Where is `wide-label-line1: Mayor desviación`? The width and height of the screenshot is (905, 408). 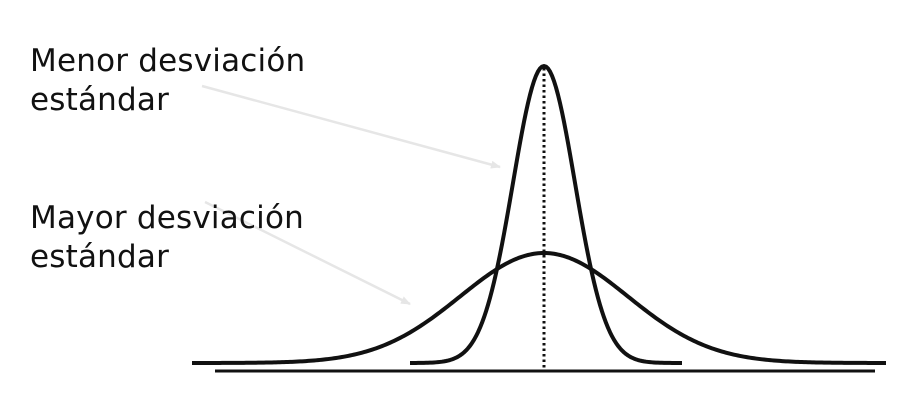 wide-label-line1: Mayor desviación is located at coordinates (167, 218).